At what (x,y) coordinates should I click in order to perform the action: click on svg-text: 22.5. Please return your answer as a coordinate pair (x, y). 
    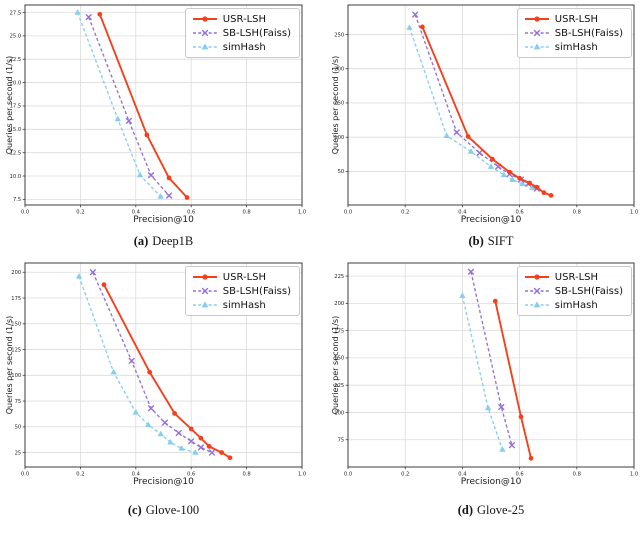
    Looking at the image, I should click on (16, 60).